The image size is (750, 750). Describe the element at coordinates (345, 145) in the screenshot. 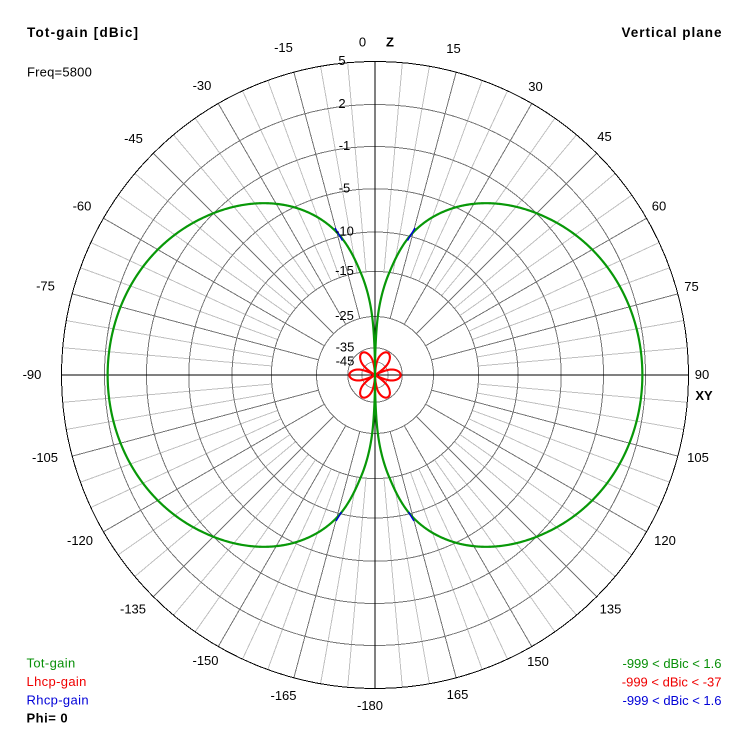

I see `svg-text: -1` at that location.